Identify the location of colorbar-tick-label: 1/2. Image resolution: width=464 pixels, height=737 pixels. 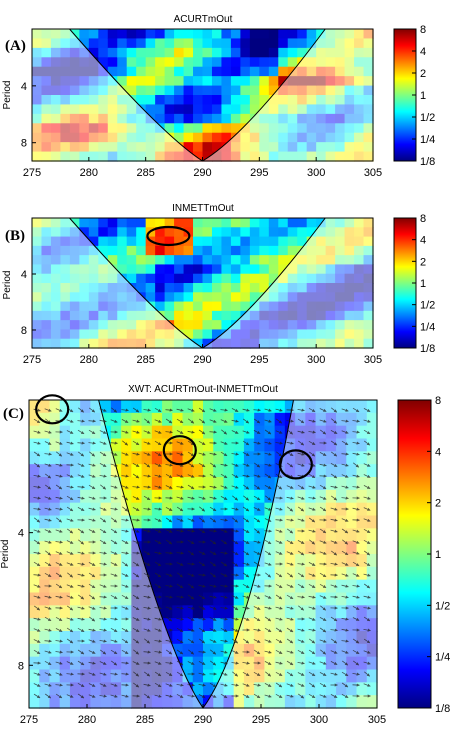
(427, 306).